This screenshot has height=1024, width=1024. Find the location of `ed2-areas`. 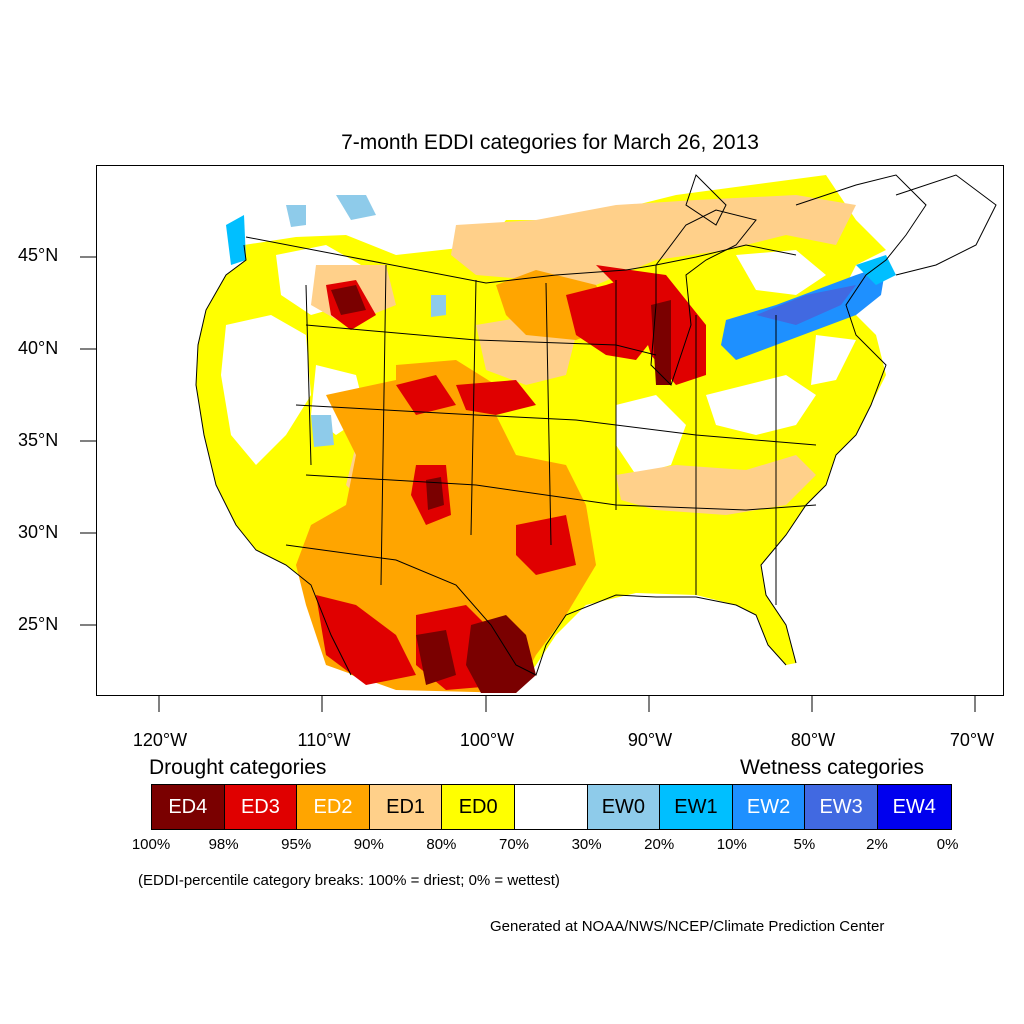

ed2-areas is located at coordinates (456, 481).